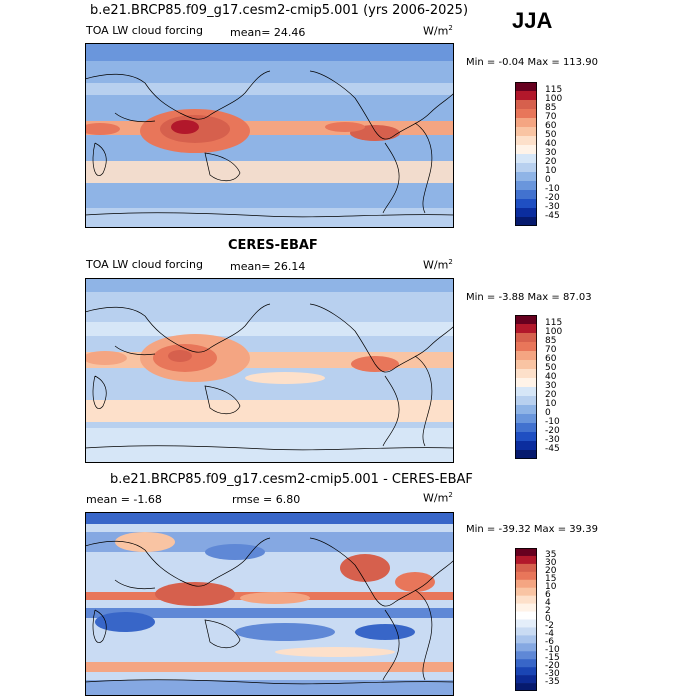 The height and width of the screenshot is (700, 700). I want to click on panel1-mean: mean= 24.46, so click(268, 32).